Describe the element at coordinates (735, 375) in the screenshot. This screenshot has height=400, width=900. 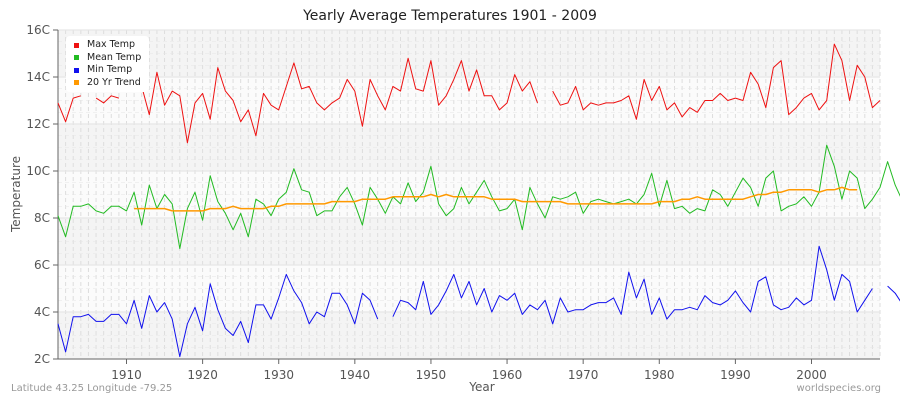
I see `x-tick-label: 1990` at that location.